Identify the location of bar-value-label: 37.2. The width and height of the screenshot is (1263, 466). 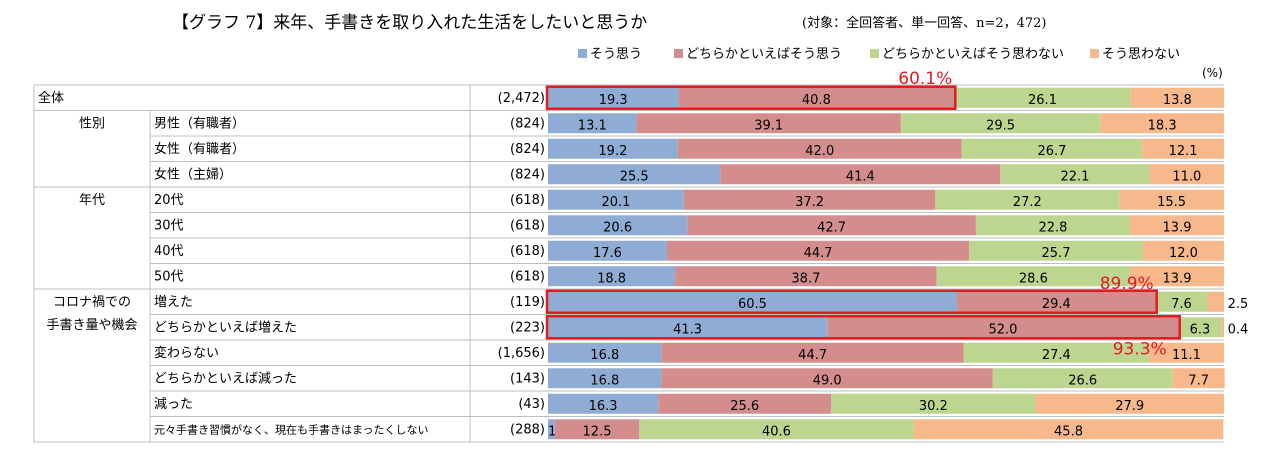
(809, 202).